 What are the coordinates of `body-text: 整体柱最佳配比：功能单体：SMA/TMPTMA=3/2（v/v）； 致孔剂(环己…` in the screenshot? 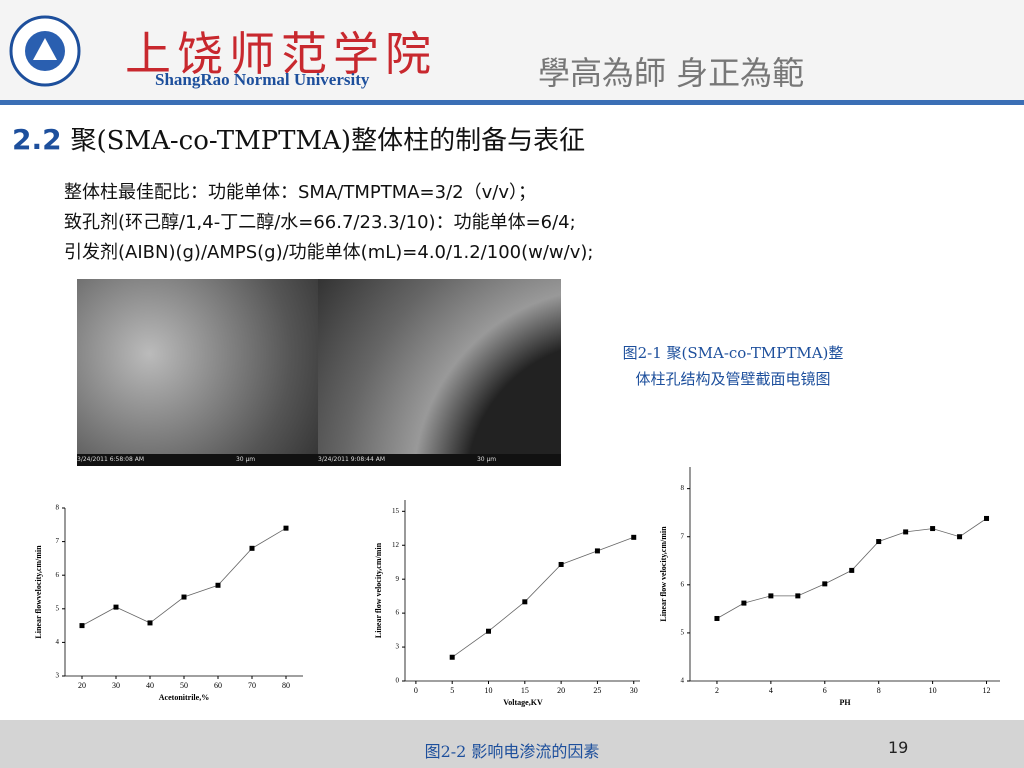 It's located at (328, 223).